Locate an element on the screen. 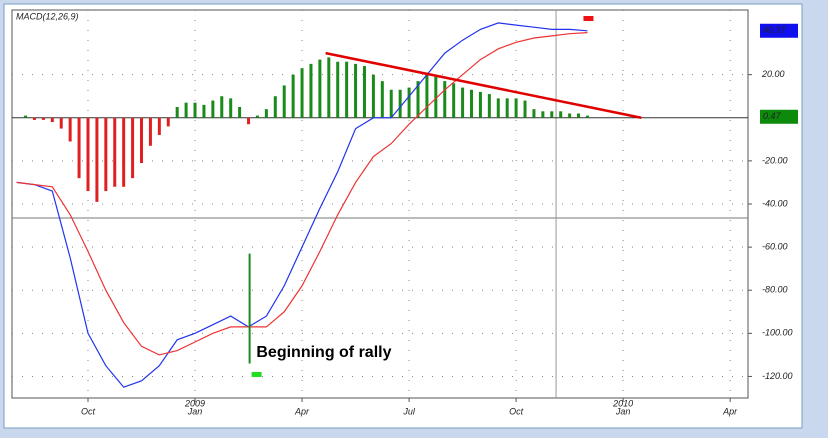  y-tick-label: -80.00 is located at coordinates (775, 290).